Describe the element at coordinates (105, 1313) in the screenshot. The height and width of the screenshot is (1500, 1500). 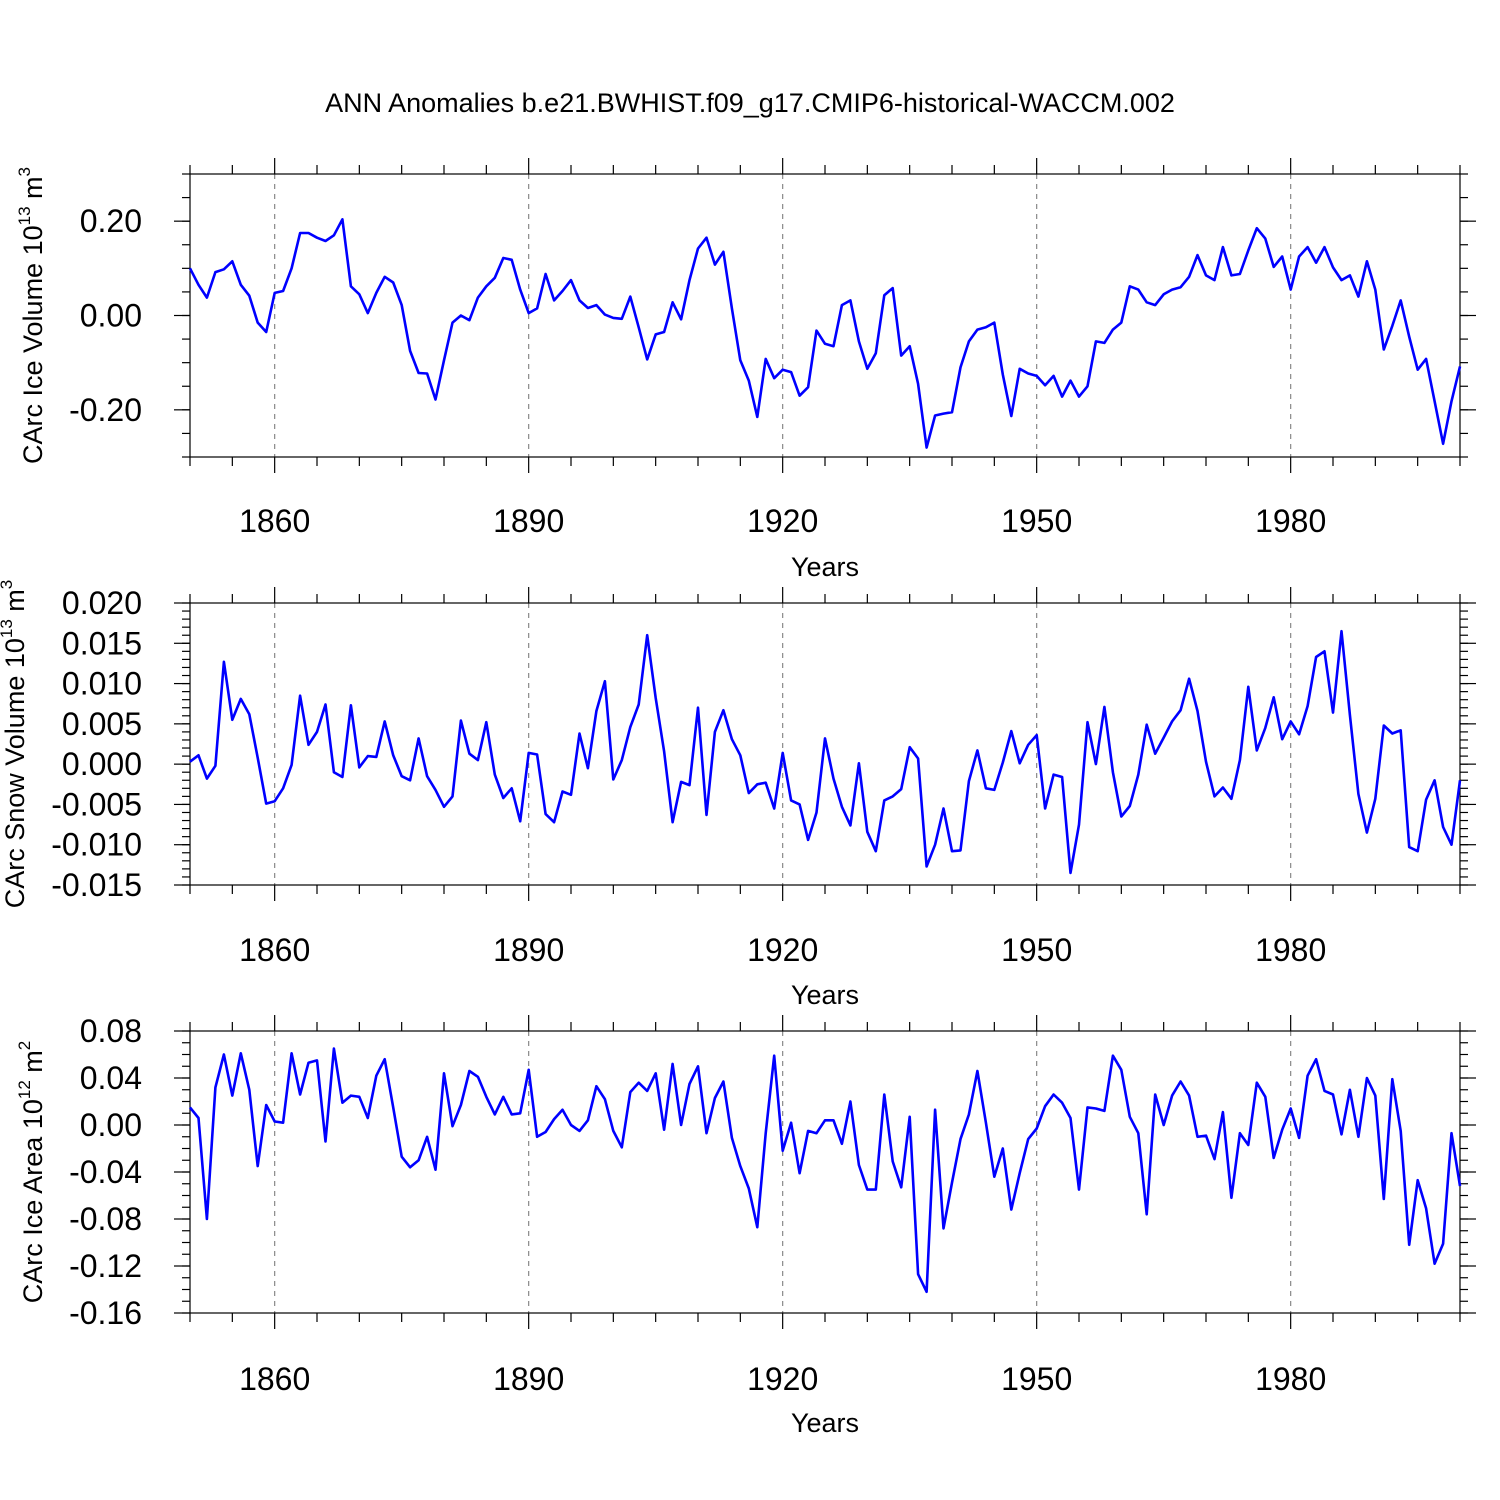
I see `panel-ice_area-ytick-label-0: -0.16` at that location.